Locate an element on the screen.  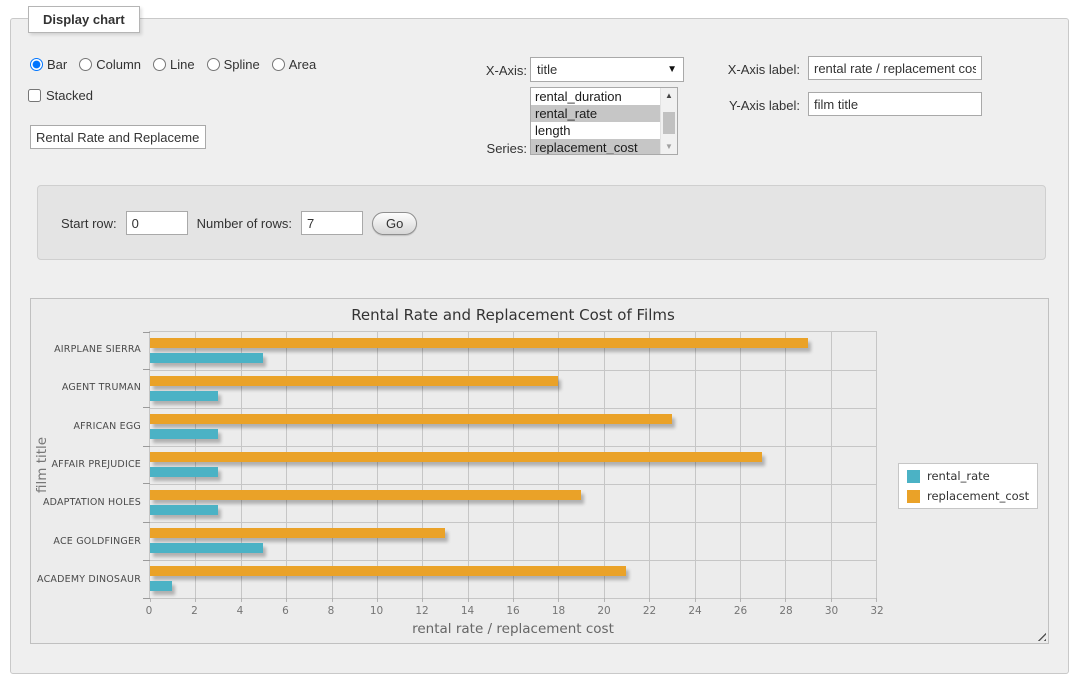
dropdown-arrow-icon: ▼ is located at coordinates (672, 69).